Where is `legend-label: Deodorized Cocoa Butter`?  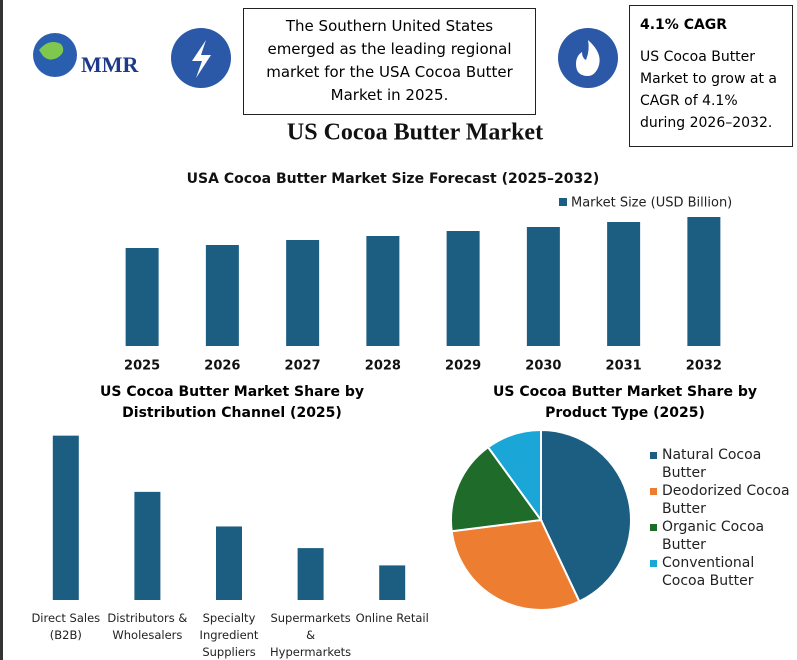 legend-label: Deodorized Cocoa Butter is located at coordinates (726, 500).